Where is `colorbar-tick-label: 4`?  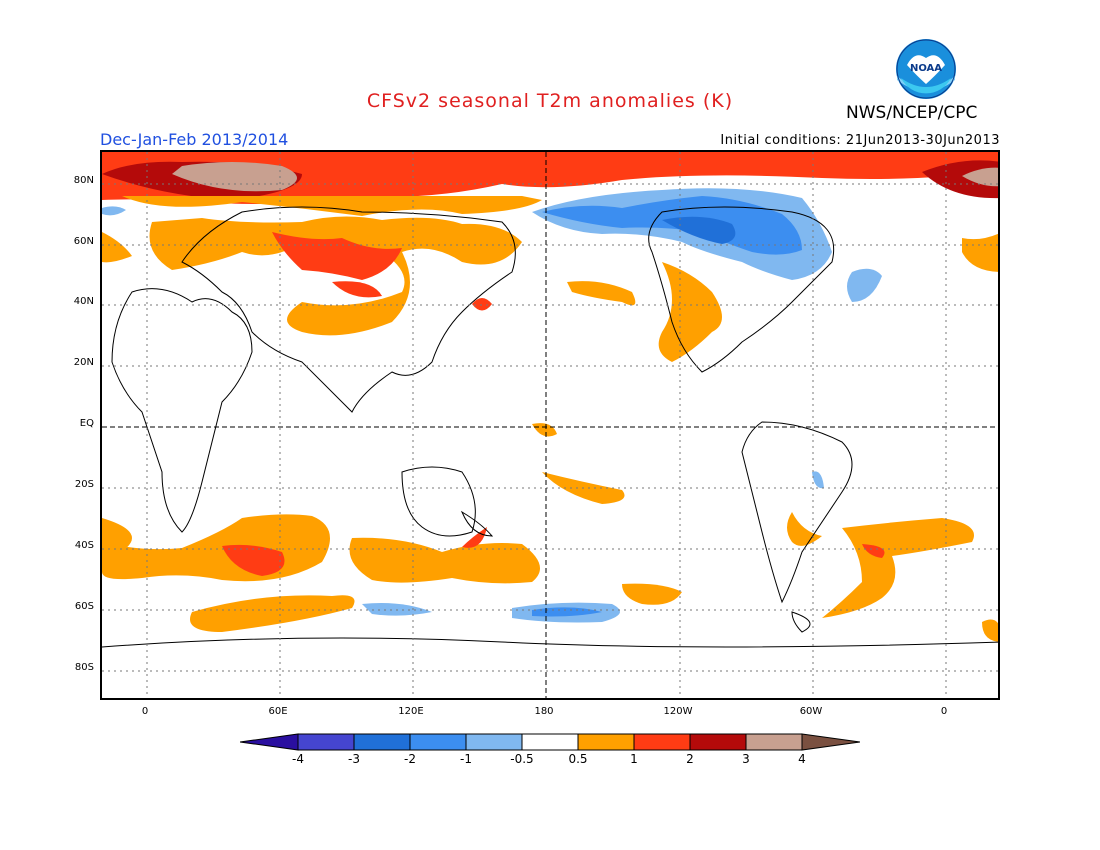 colorbar-tick-label: 4 is located at coordinates (802, 759).